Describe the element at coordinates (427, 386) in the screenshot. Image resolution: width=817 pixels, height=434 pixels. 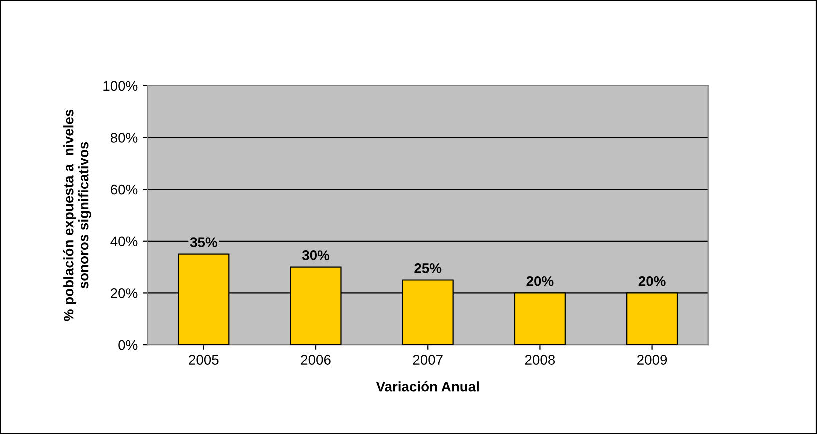
I see `x-axis-title: Variación Anual` at that location.